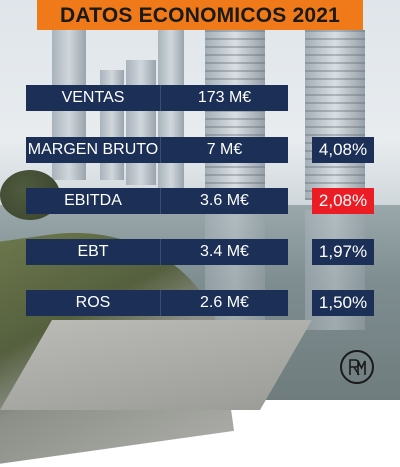 The image size is (400, 467). Describe the element at coordinates (93, 98) in the screenshot. I see `row-label-ventas: VENTAS` at that location.